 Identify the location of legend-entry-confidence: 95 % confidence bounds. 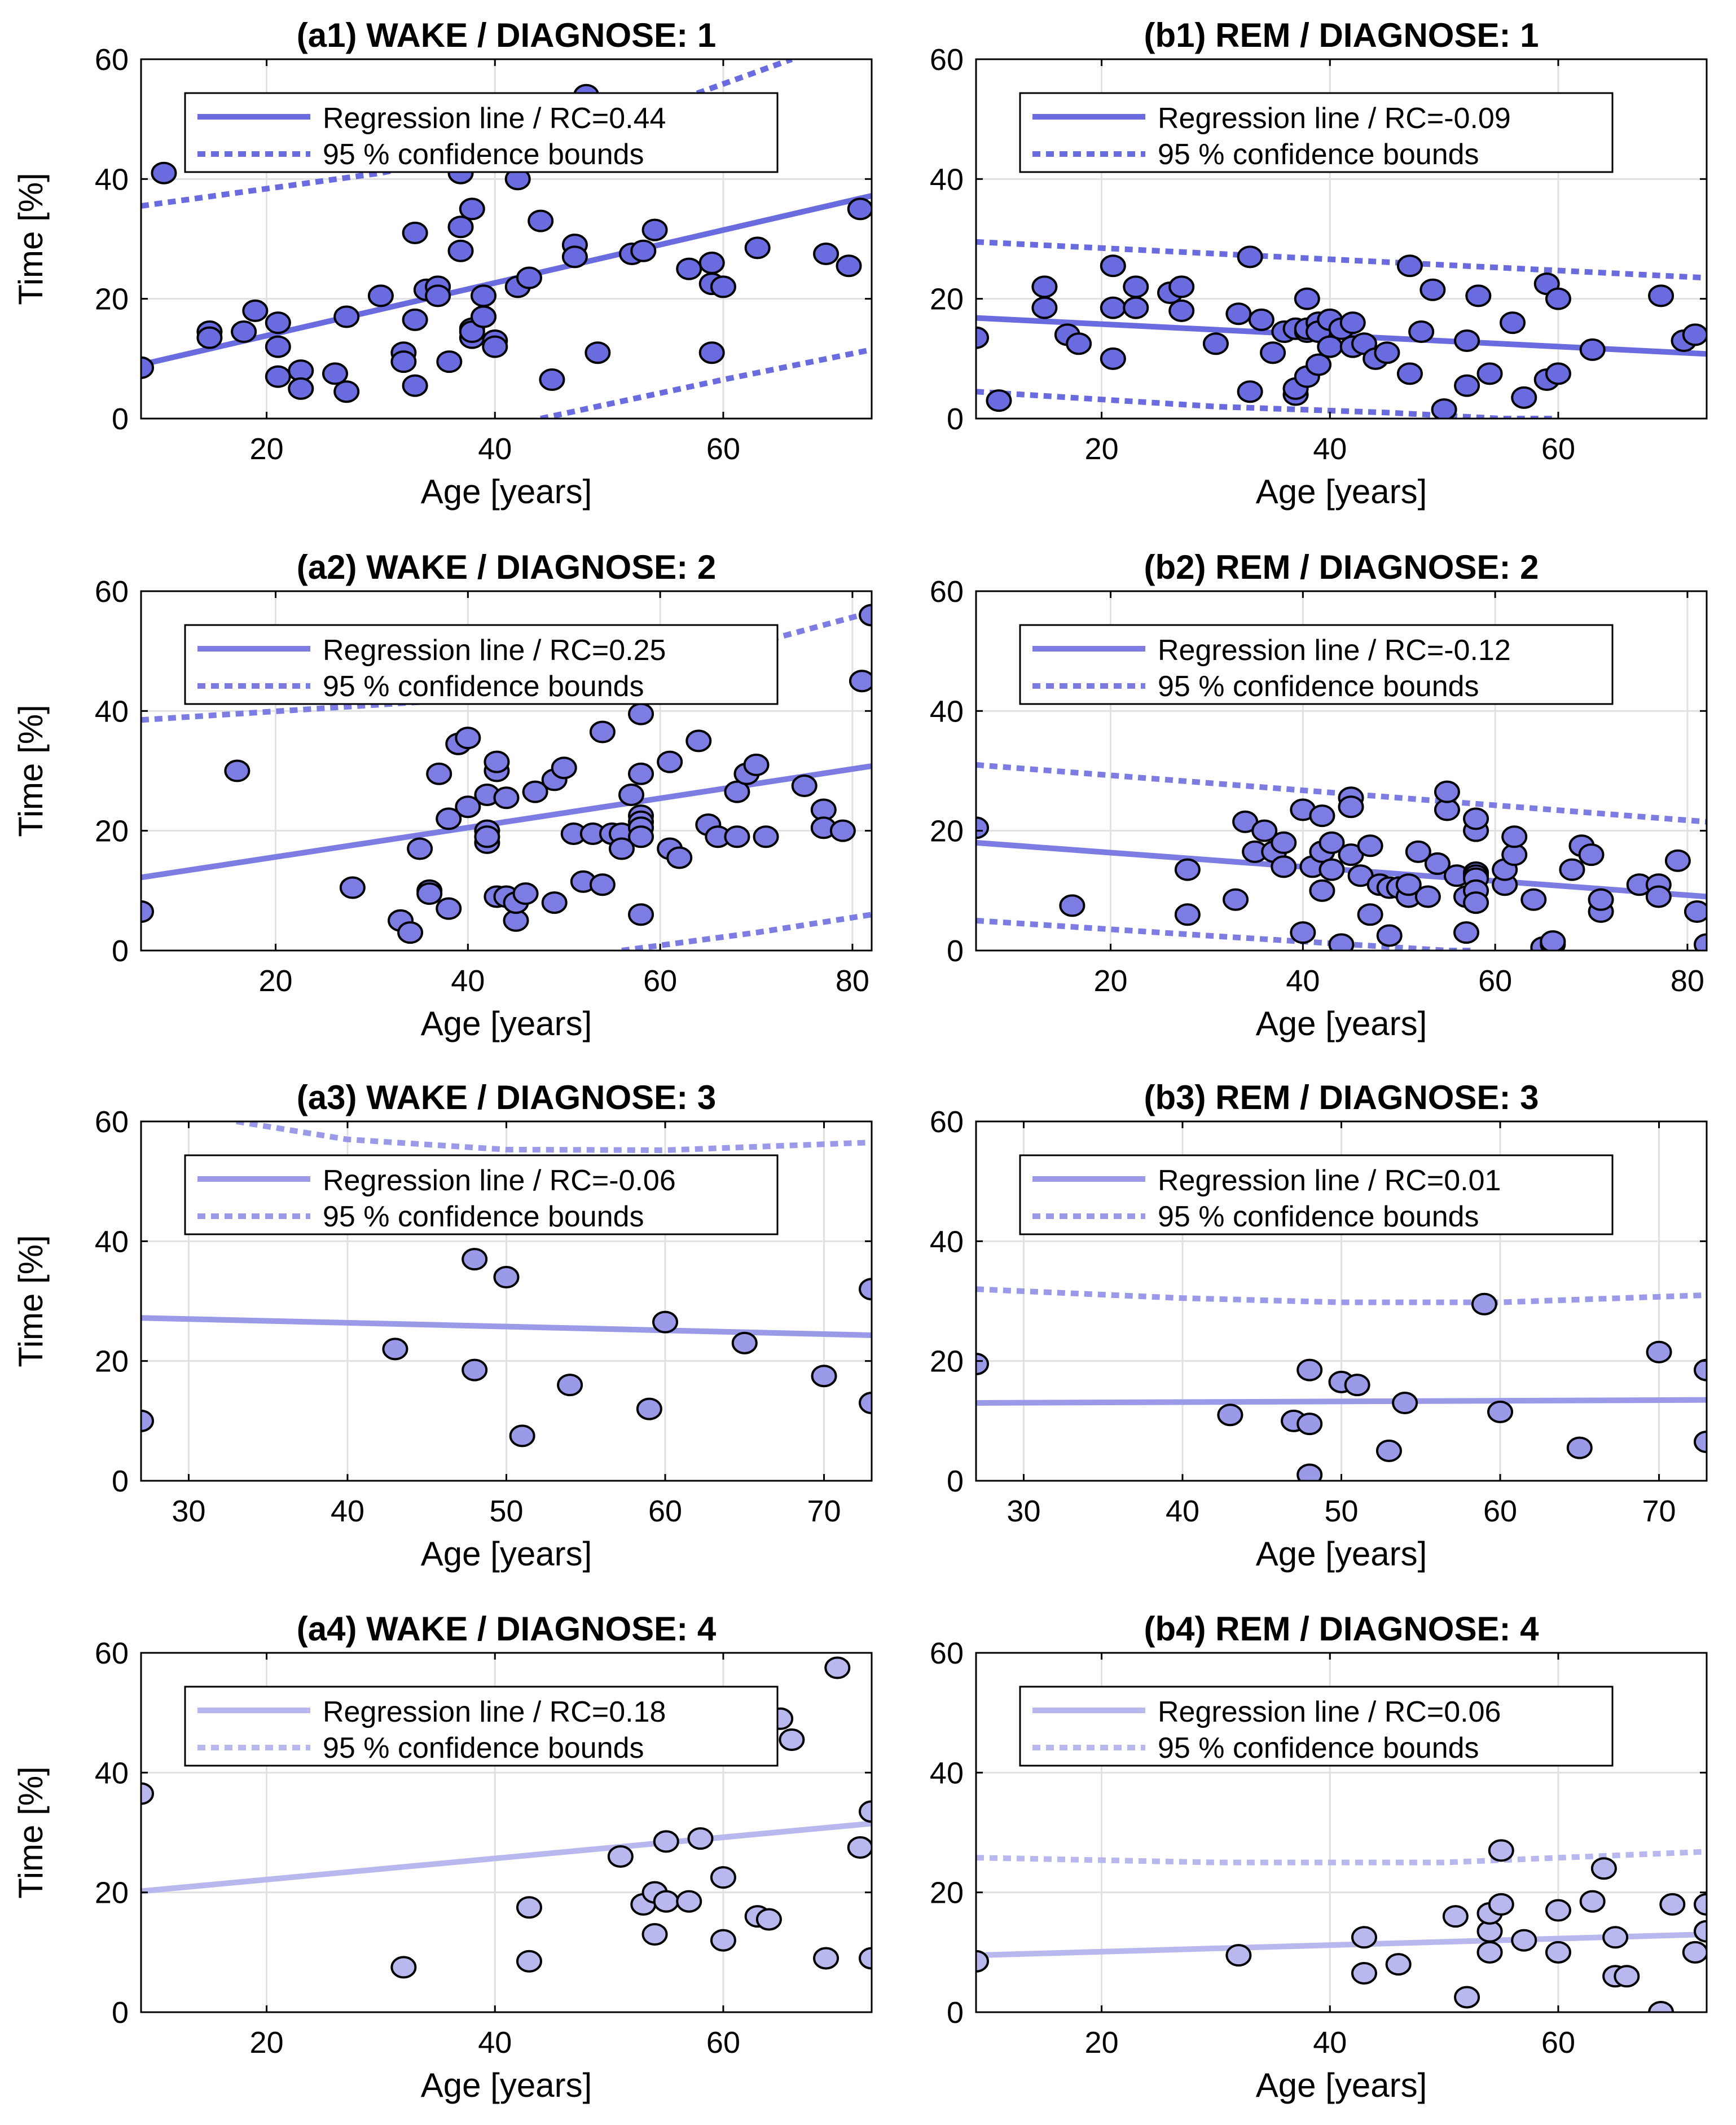
(484, 1748).